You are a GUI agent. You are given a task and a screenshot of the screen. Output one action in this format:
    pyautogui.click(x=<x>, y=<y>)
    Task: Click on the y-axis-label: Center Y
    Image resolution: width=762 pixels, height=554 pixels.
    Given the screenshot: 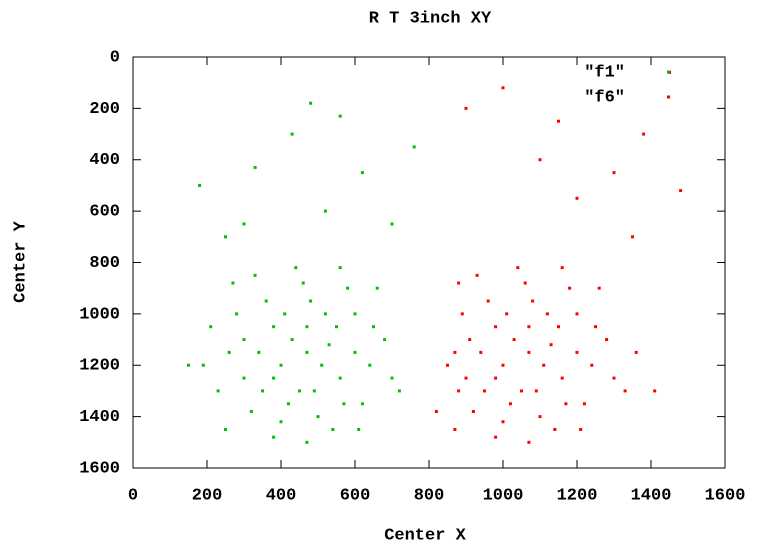 What is the action you would take?
    pyautogui.click(x=20, y=261)
    